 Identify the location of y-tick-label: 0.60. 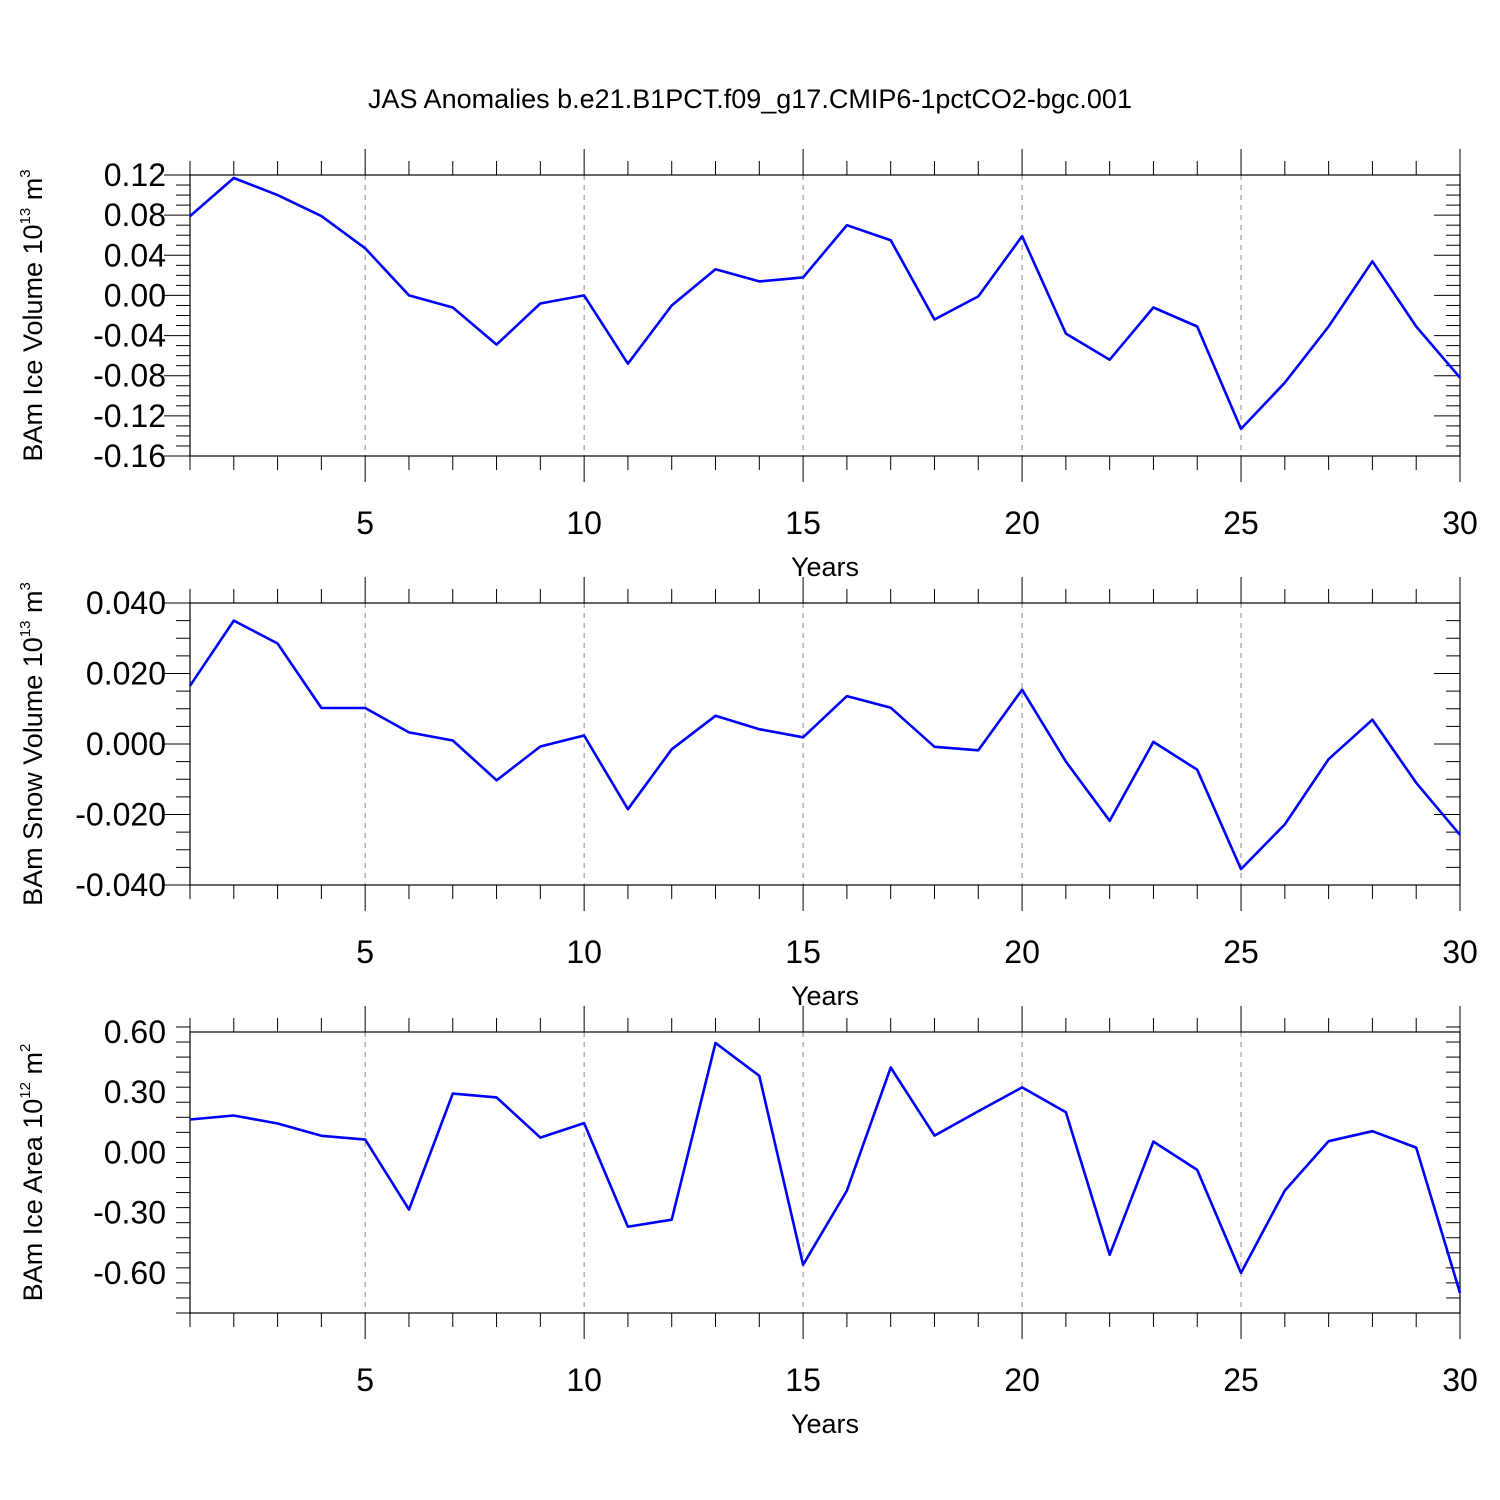
(135, 1032).